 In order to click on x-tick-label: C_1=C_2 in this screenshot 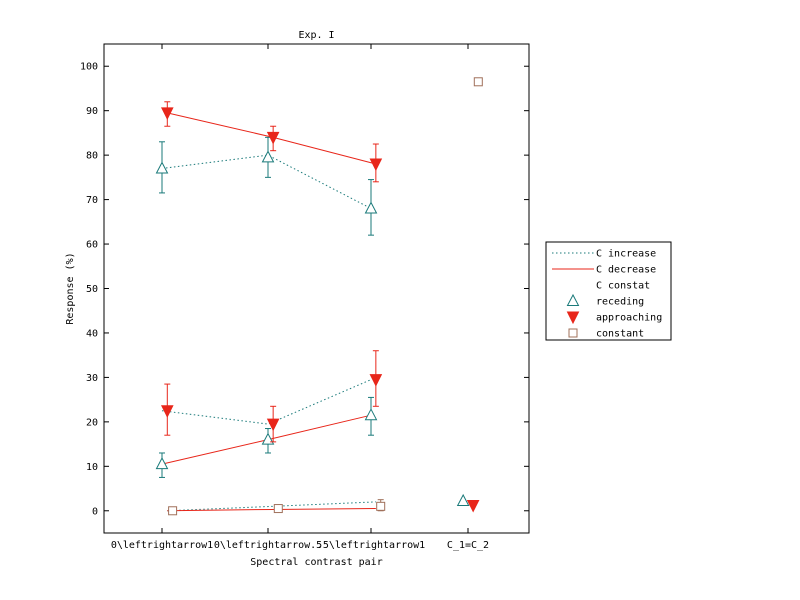, I will do `click(468, 545)`.